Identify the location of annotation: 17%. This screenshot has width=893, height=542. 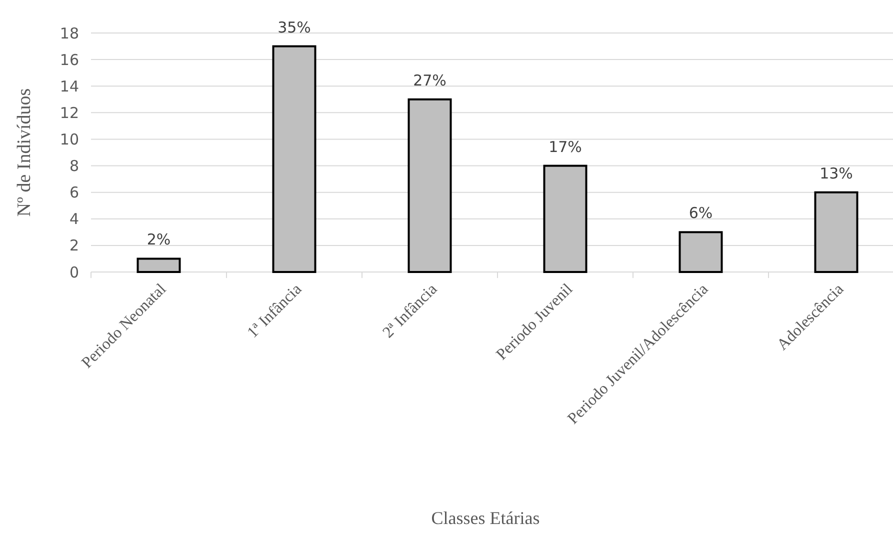
(565, 147).